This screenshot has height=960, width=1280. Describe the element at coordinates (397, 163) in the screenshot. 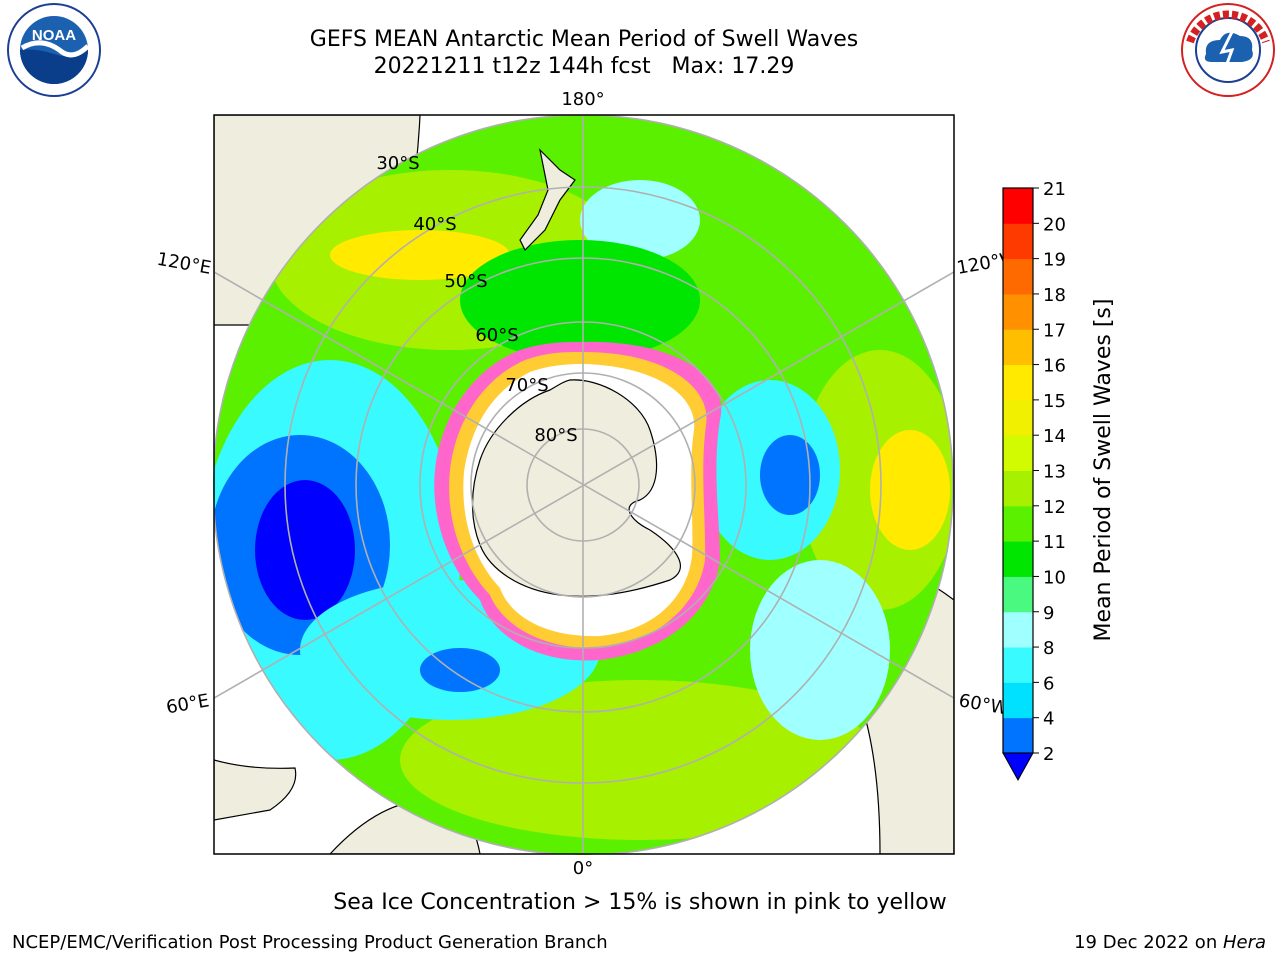

I see `lat-label-30s: 30°S` at that location.